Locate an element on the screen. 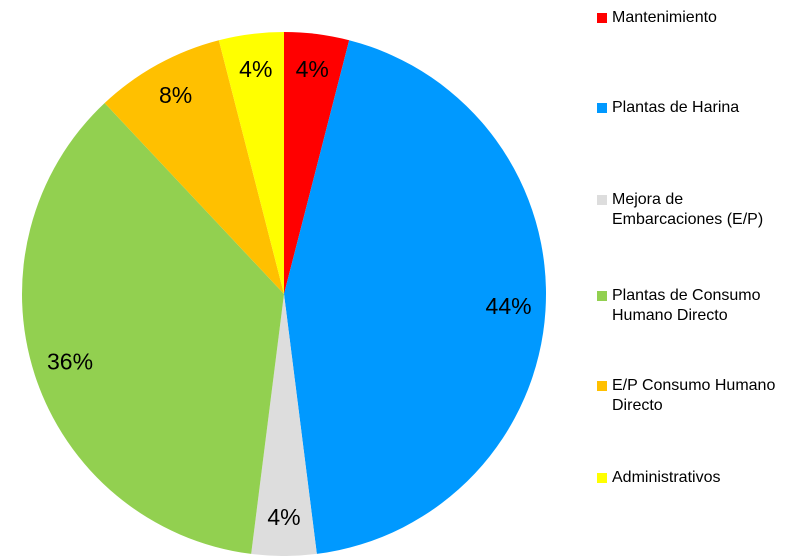 The width and height of the screenshot is (805, 556). legend-item: Mantenimiento is located at coordinates (697, 18).